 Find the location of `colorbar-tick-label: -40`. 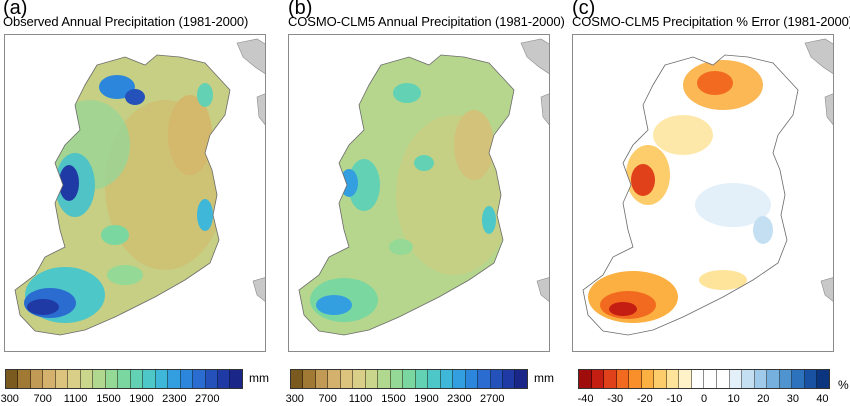

colorbar-tick-label: -40 is located at coordinates (585, 399).